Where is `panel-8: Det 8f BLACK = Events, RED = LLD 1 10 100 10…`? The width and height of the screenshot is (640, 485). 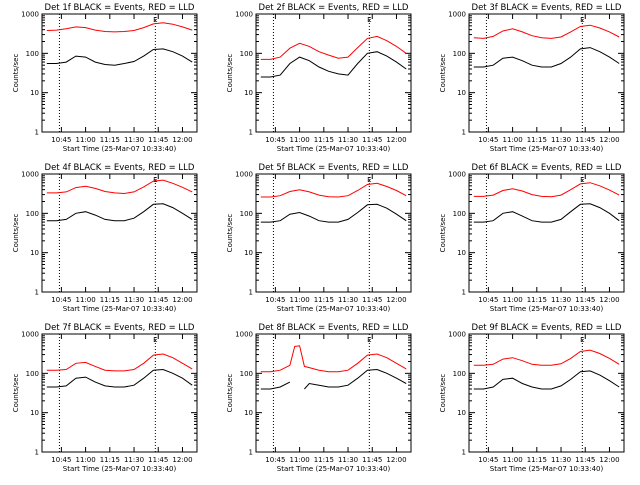
panel-8: Det 8f BLACK = Events, RED = LLD 1 10 100 10… is located at coordinates (319, 398).